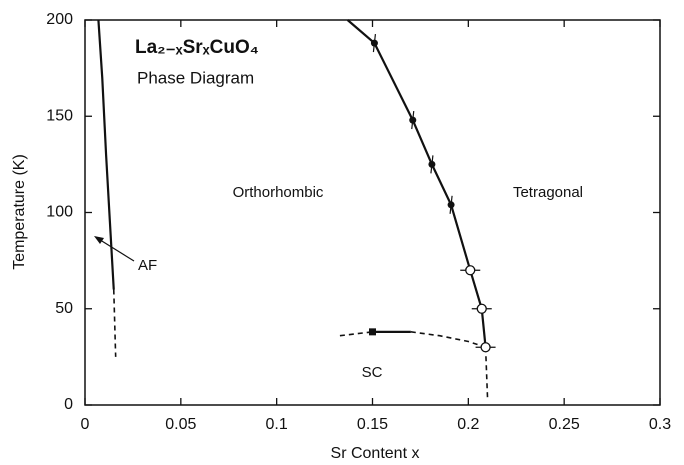 This screenshot has width=684, height=465. I want to click on annotation: SC, so click(372, 372).